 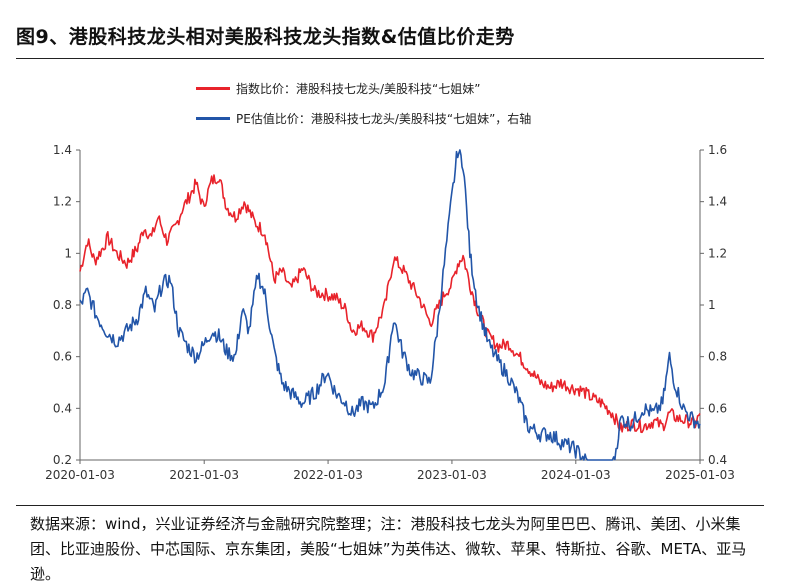 What do you see at coordinates (62, 357) in the screenshot?
I see `y-left-tick-label: 0.6` at bounding box center [62, 357].